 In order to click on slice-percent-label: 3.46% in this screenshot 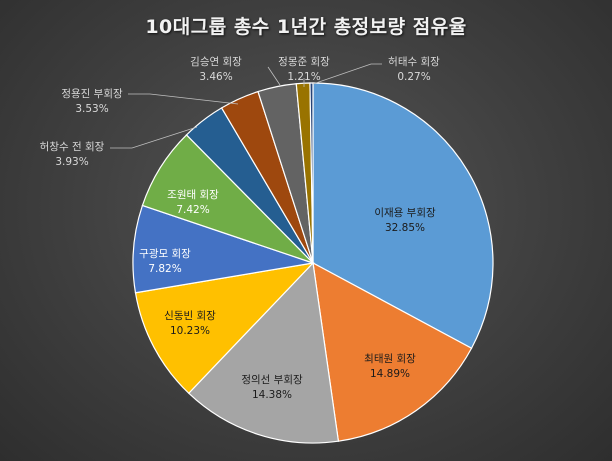, I will do `click(215, 77)`.